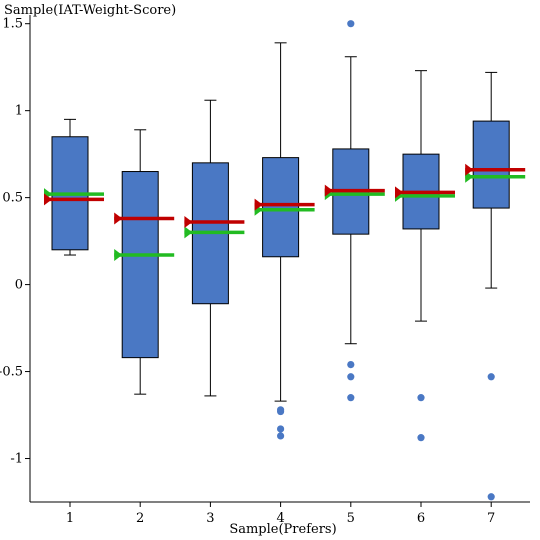 This screenshot has height=540, width=540. Describe the element at coordinates (11, 372) in the screenshot. I see `y-tick-label: -0.5` at that location.